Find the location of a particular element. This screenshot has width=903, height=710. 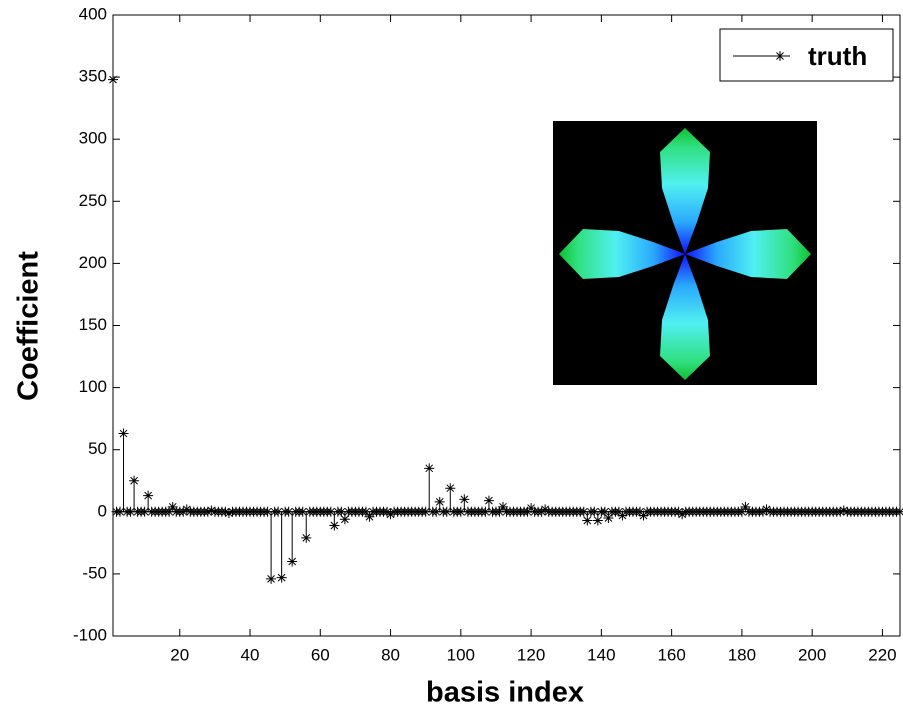

legend: truth is located at coordinates (806, 55).